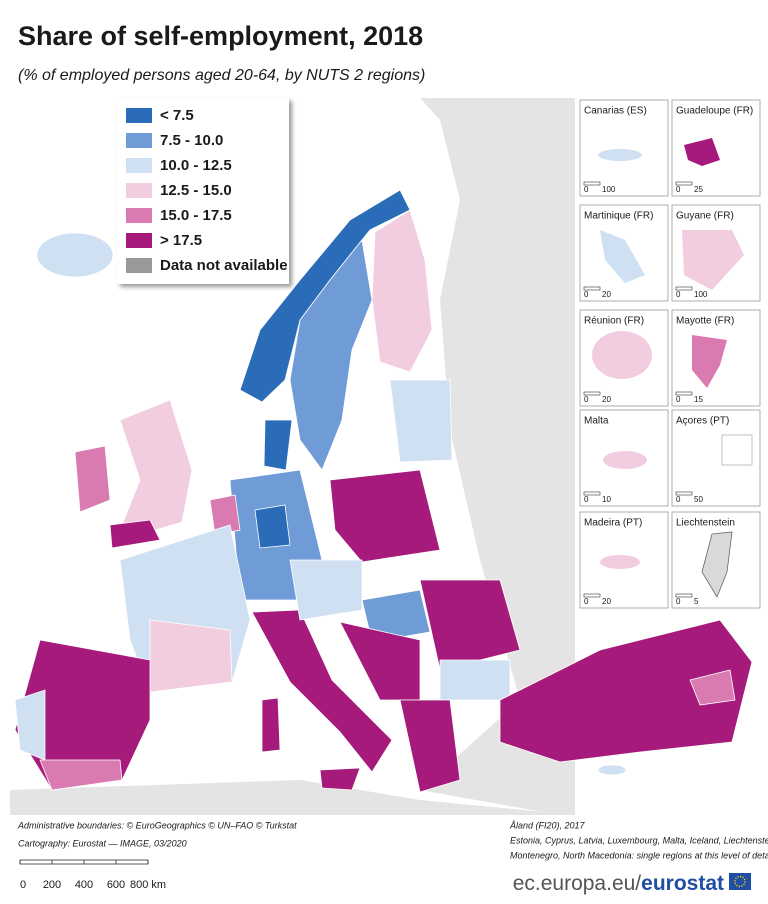 Image resolution: width=768 pixels, height=904 pixels. What do you see at coordinates (271, 725) in the screenshot?
I see `sardinia` at bounding box center [271, 725].